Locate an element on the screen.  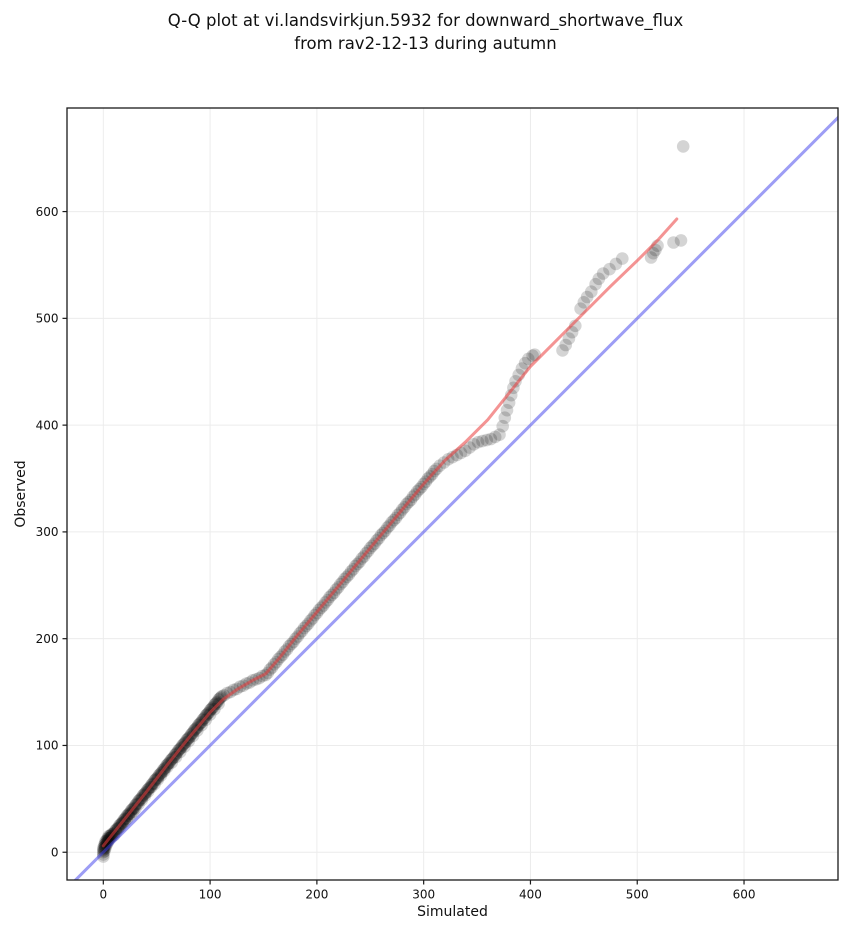
y-tick-label: 400 is located at coordinates (47, 425).